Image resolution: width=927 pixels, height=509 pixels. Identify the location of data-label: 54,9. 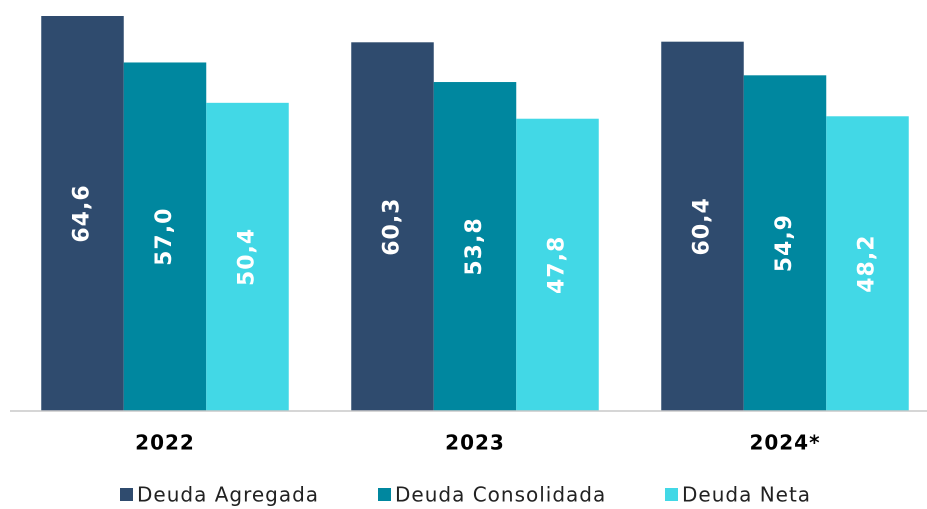
(784, 243).